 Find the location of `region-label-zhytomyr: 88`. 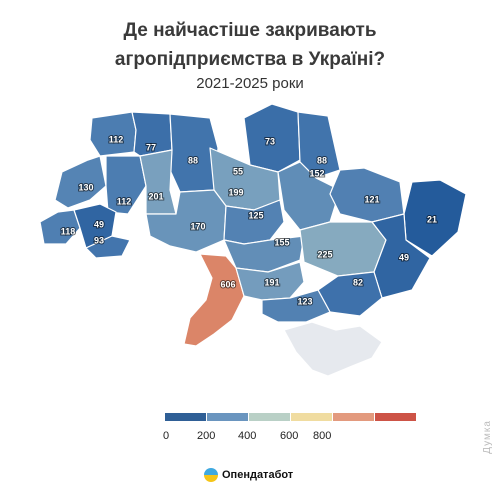

region-label-zhytomyr: 88 is located at coordinates (193, 160).